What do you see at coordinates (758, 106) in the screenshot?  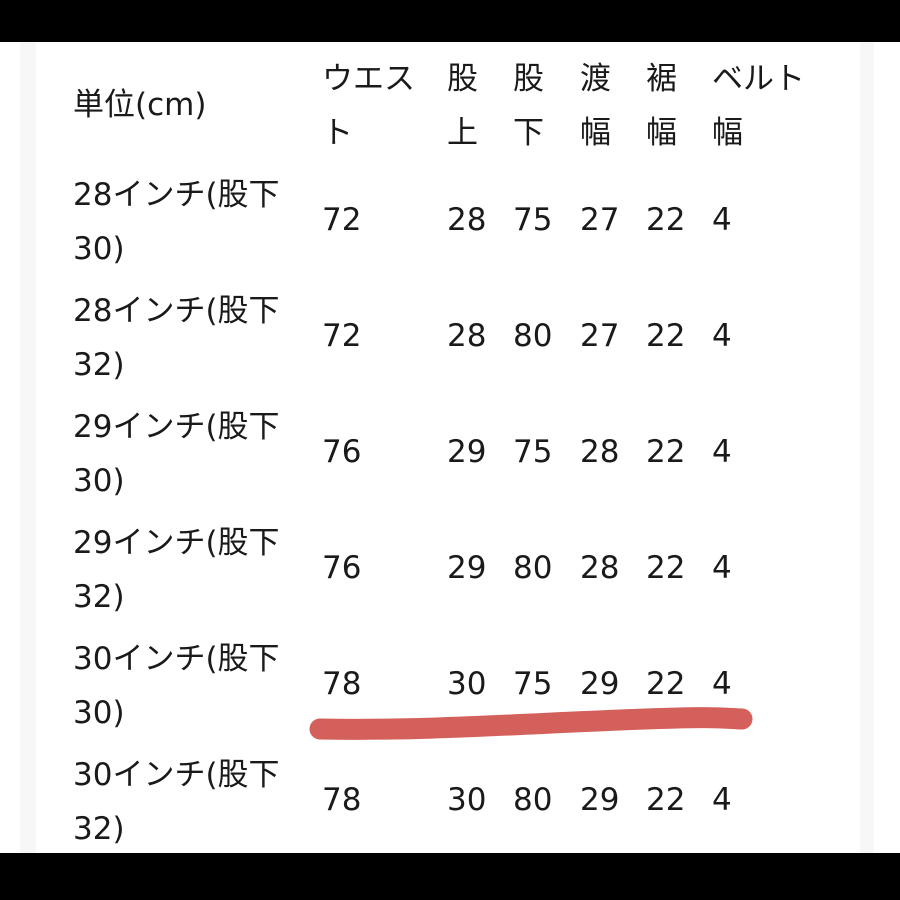 I see `column-header: ベルト幅` at bounding box center [758, 106].